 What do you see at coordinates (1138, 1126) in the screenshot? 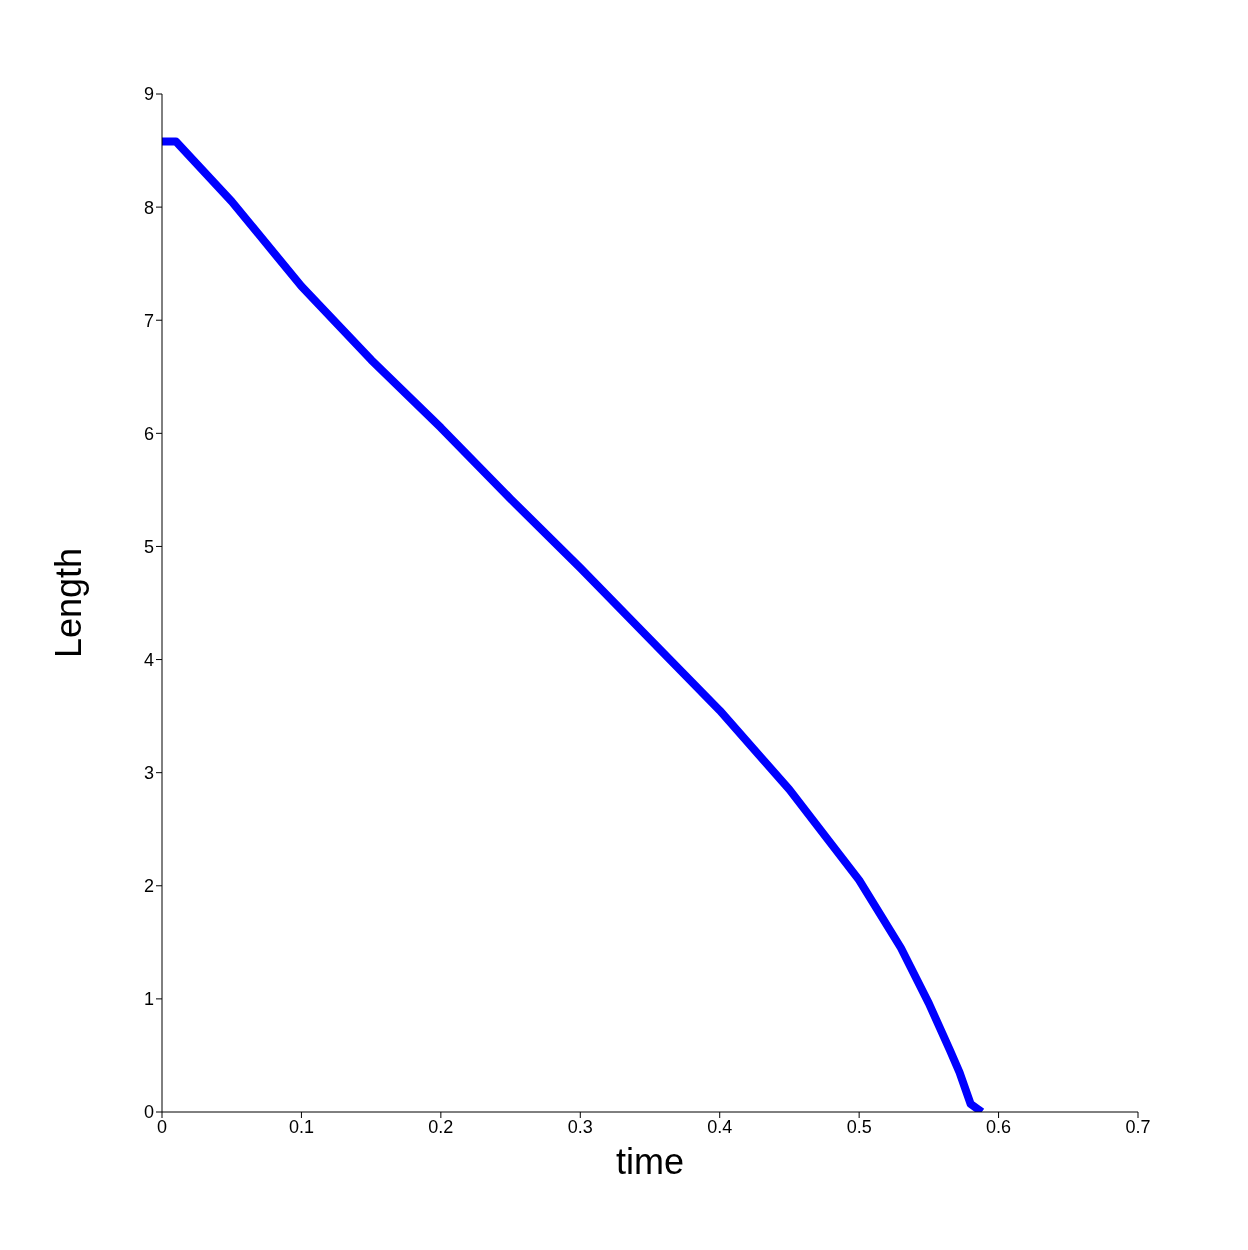
I see `x-tick-label: 0.7` at bounding box center [1138, 1126].